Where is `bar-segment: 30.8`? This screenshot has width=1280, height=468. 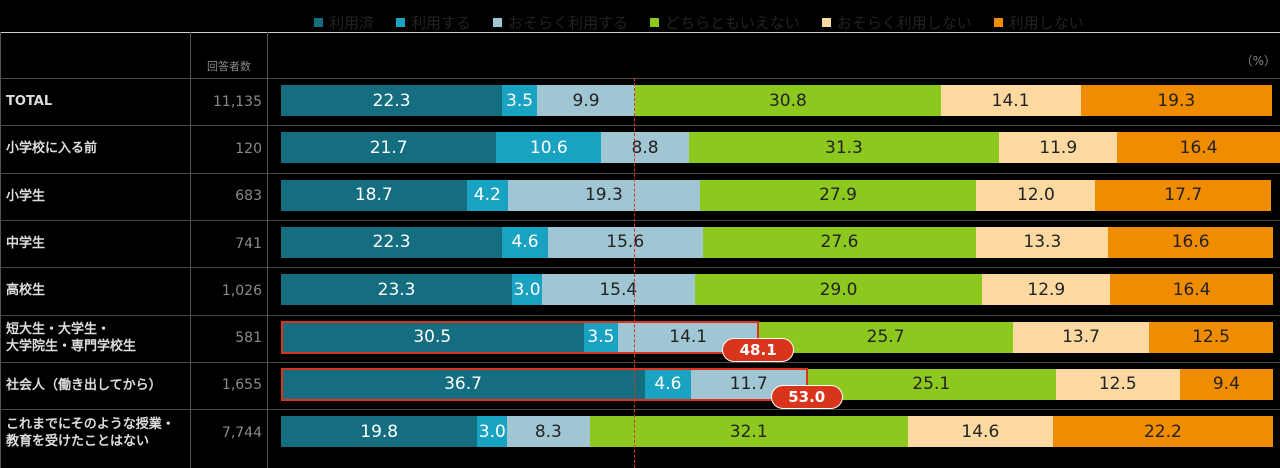
bar-segment: 30.8 is located at coordinates (788, 100).